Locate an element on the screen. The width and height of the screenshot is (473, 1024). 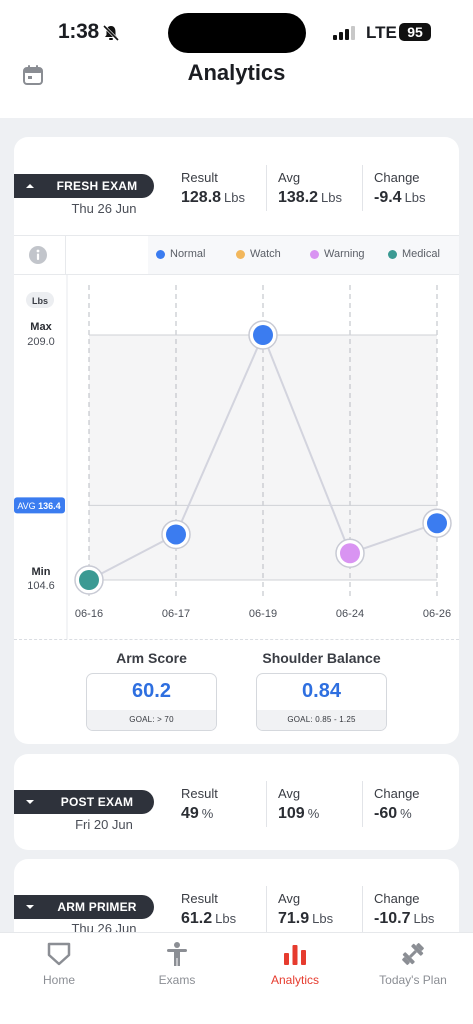
stat-change: Change -60% is located at coordinates (397, 804).